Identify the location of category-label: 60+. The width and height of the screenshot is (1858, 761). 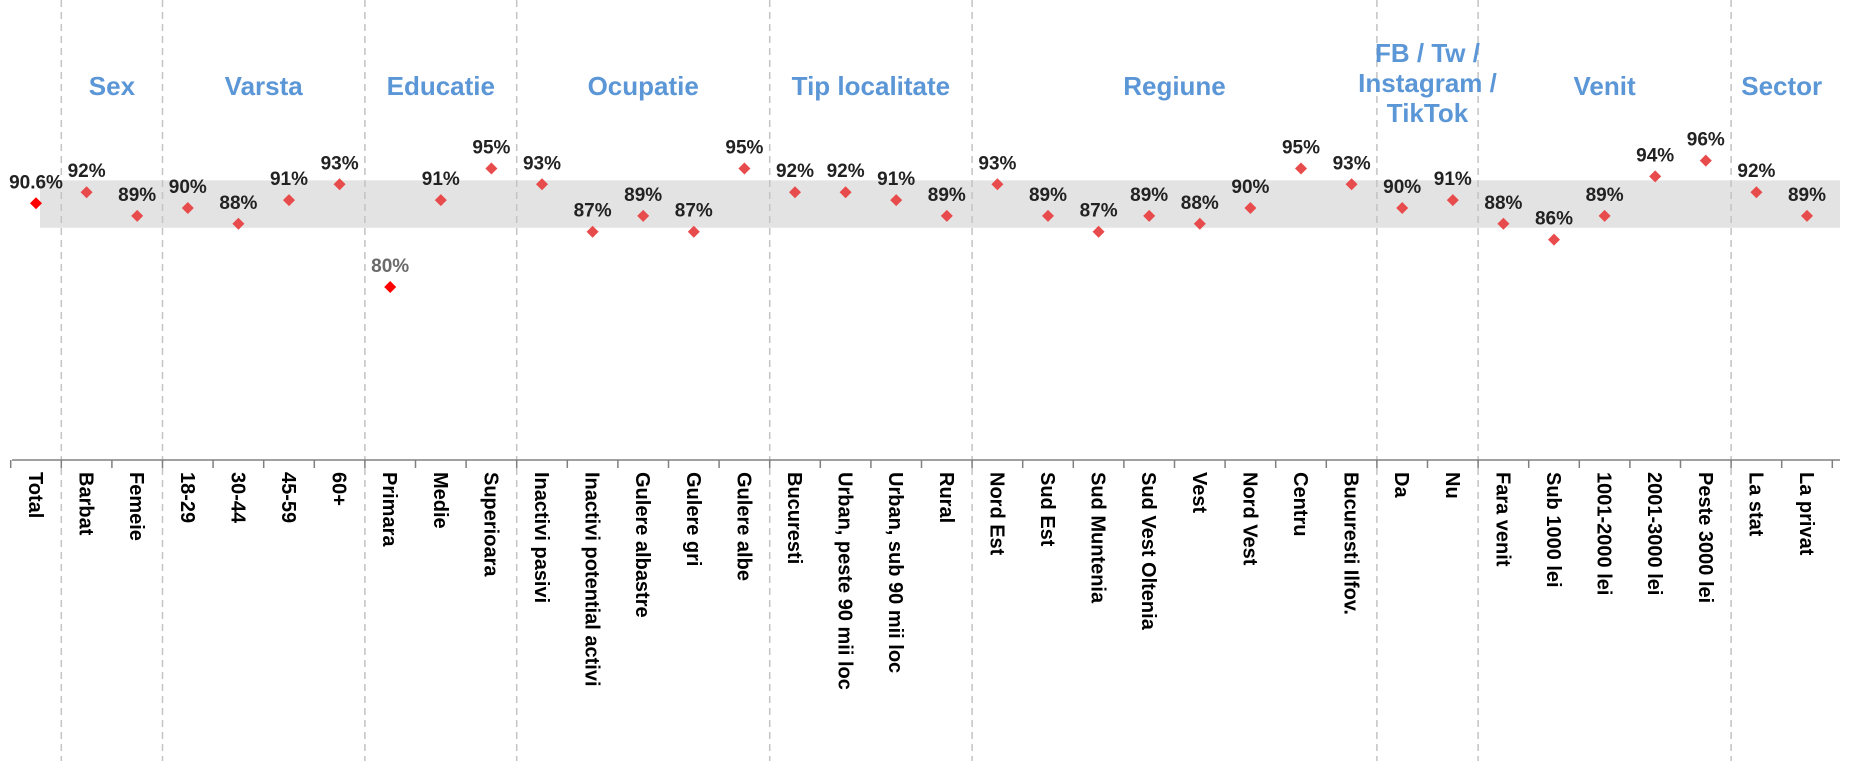
(339, 489).